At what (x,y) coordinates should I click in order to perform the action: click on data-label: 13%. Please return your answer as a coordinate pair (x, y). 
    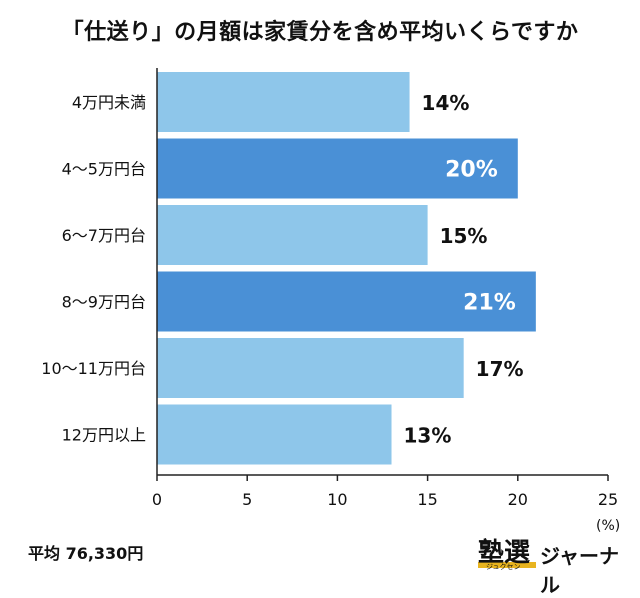
    Looking at the image, I should click on (428, 436).